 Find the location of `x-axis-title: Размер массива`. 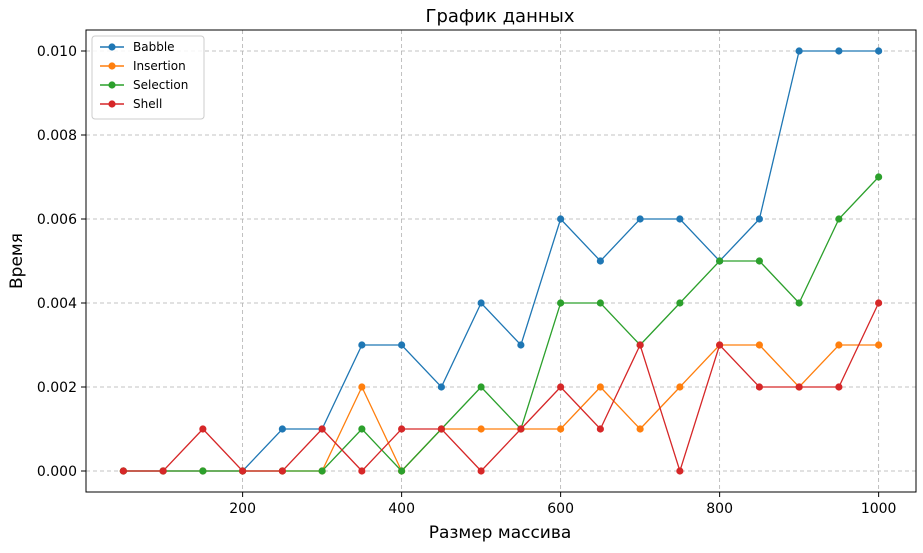

x-axis-title: Размер массива is located at coordinates (500, 533).